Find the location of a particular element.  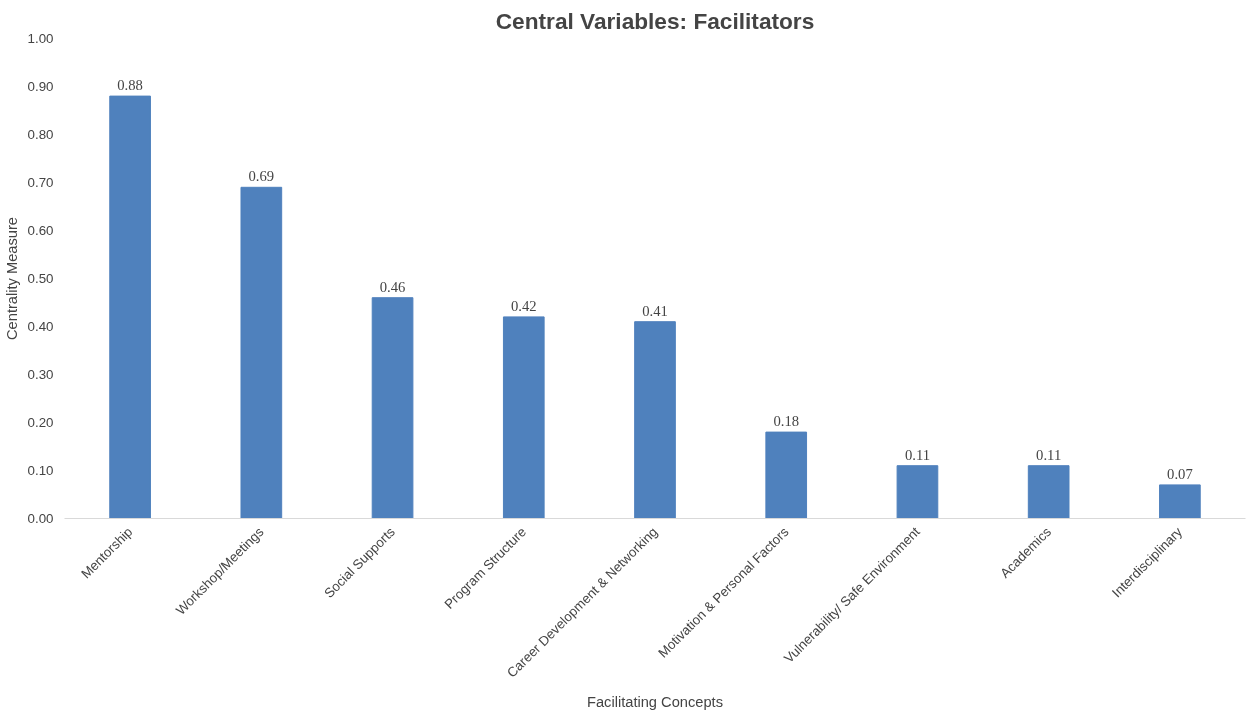

data-label: 0.07 is located at coordinates (1180, 473).